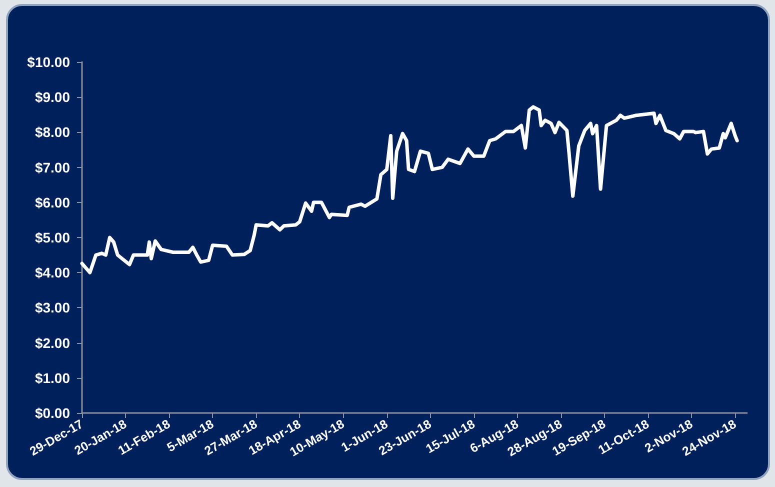 Image resolution: width=775 pixels, height=487 pixels. Describe the element at coordinates (52, 272) in the screenshot. I see `y-tick-label: $4.00` at that location.